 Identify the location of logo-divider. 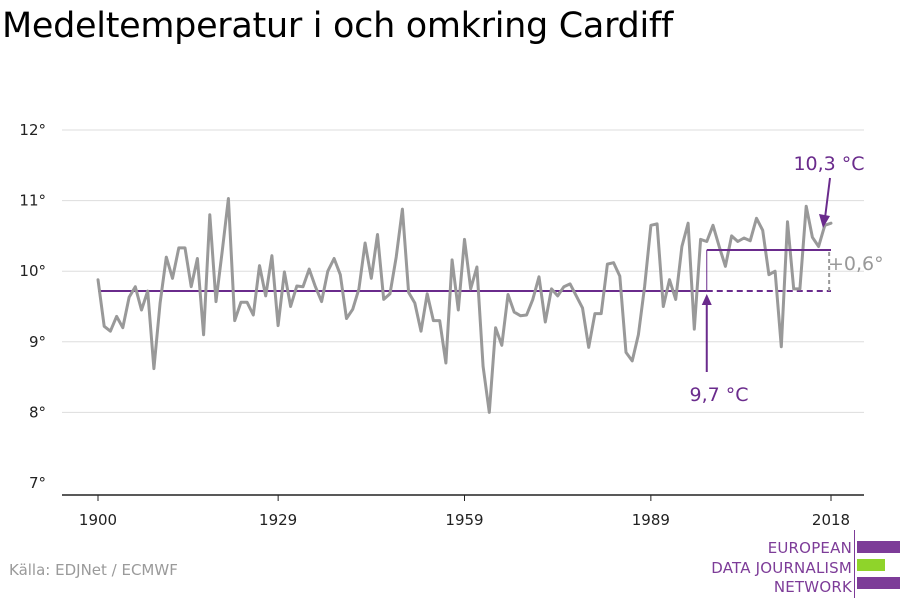
(854, 564).